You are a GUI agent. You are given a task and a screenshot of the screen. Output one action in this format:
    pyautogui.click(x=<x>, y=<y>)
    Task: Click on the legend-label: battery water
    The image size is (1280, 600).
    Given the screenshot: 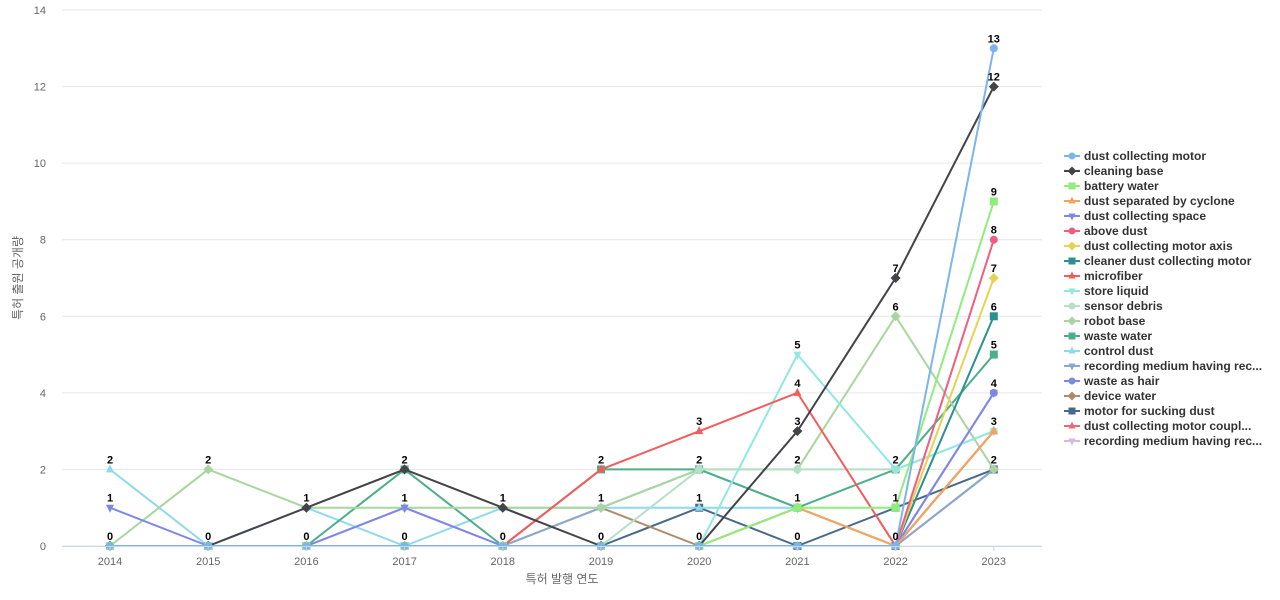 What is the action you would take?
    pyautogui.click(x=1121, y=186)
    